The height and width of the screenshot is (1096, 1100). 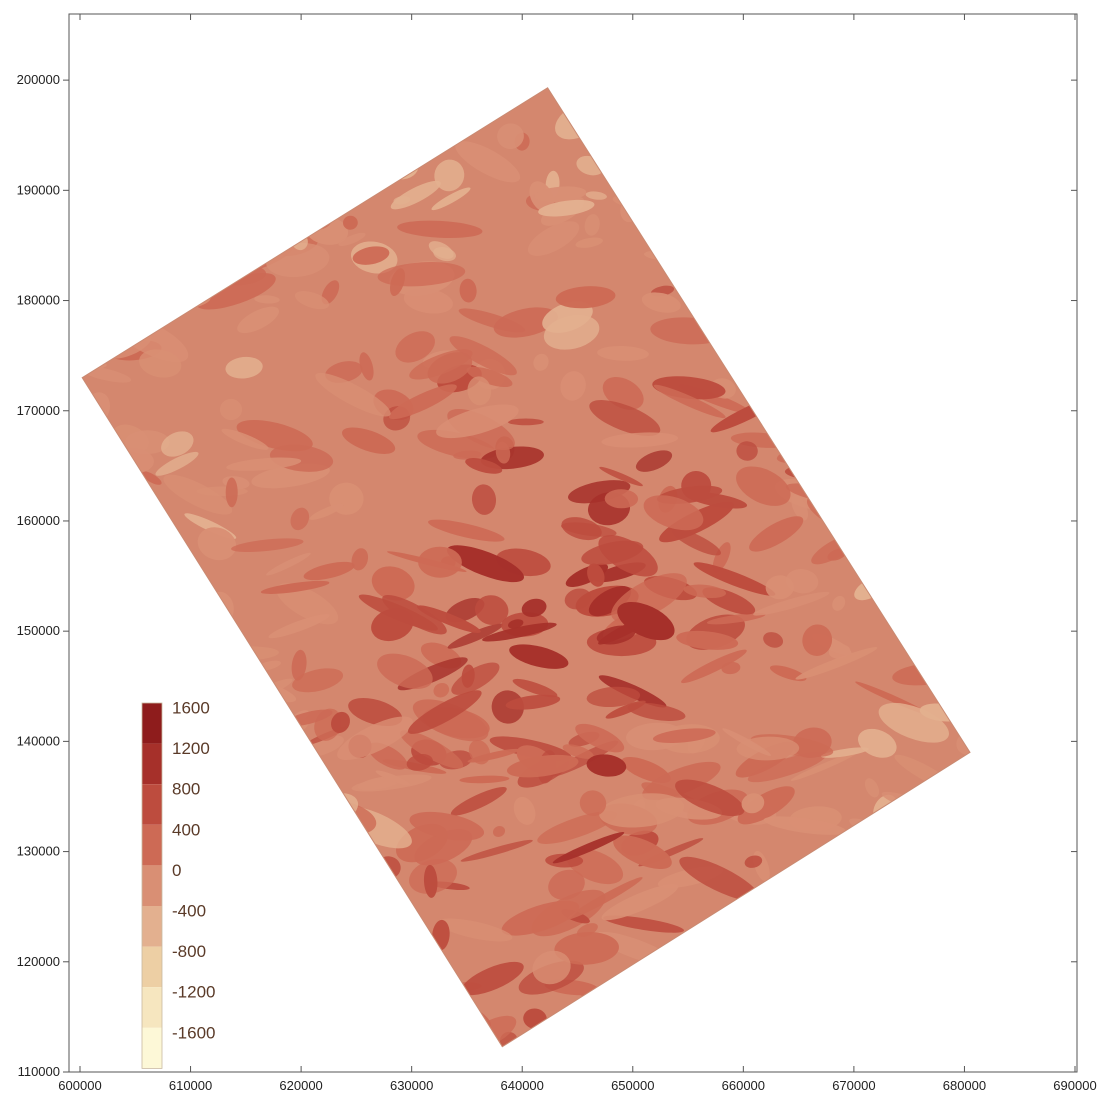 I want to click on legend-label: -400, so click(x=189, y=910).